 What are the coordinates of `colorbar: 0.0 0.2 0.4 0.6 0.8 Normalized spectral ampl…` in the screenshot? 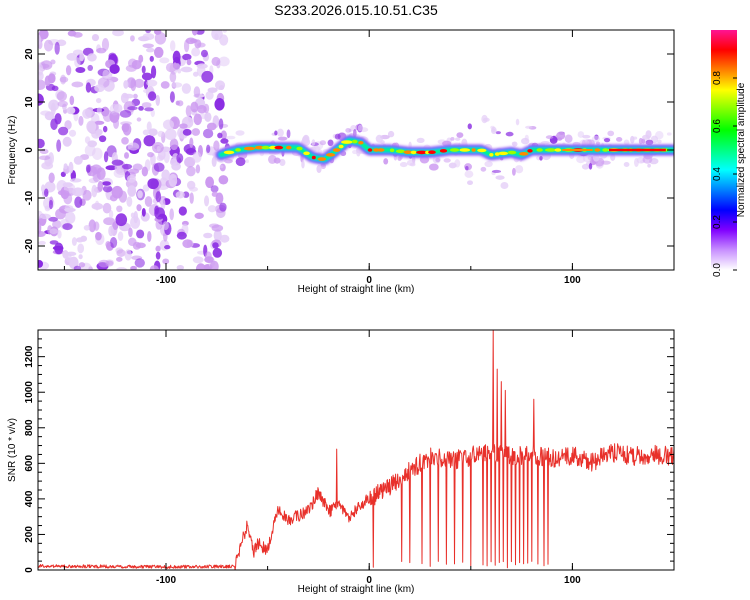 It's located at (729, 153).